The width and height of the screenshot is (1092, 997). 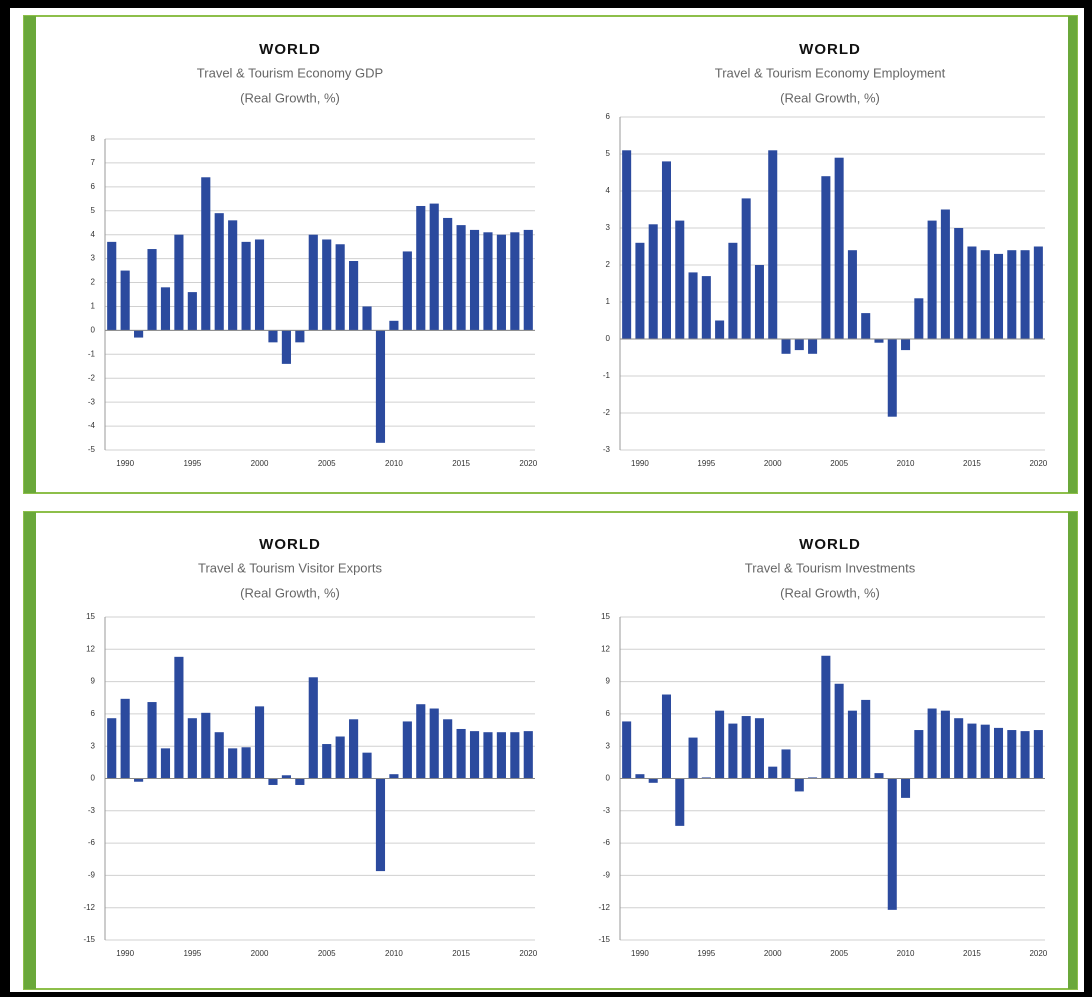 What do you see at coordinates (608, 227) in the screenshot?
I see `y-tick-label: 3` at bounding box center [608, 227].